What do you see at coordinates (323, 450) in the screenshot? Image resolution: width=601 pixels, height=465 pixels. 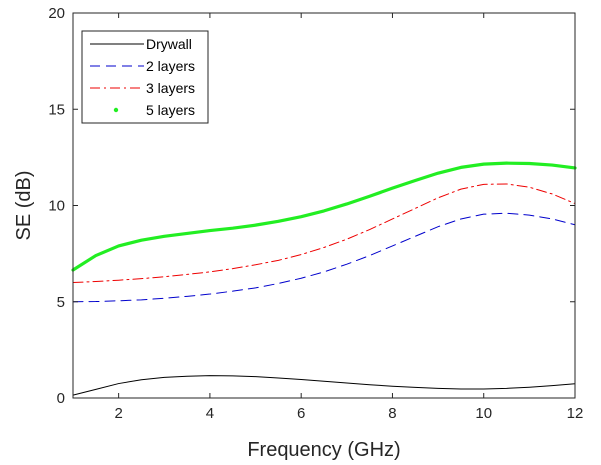 I see `x-axis-label: Frequency (GHz)` at bounding box center [323, 450].